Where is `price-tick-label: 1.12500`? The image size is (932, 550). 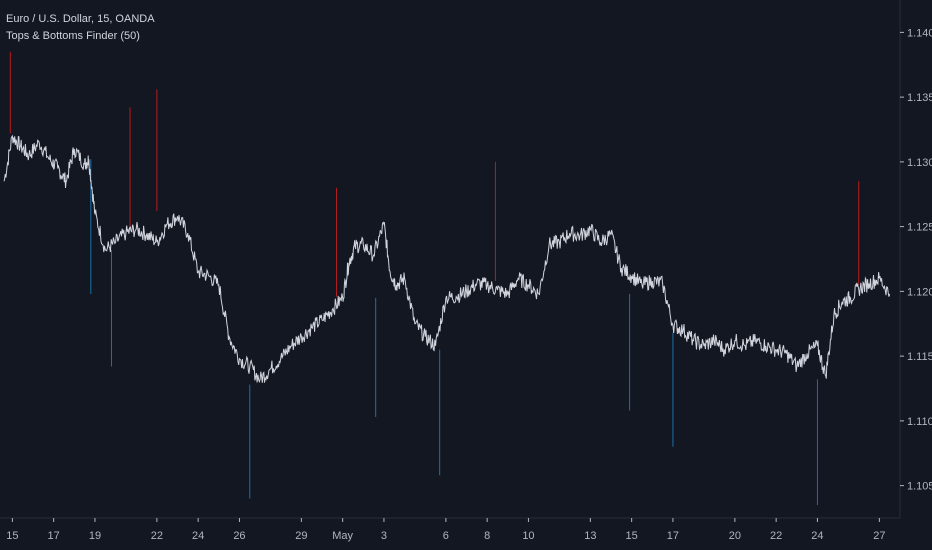
price-tick-label: 1.12500 is located at coordinates (919, 228).